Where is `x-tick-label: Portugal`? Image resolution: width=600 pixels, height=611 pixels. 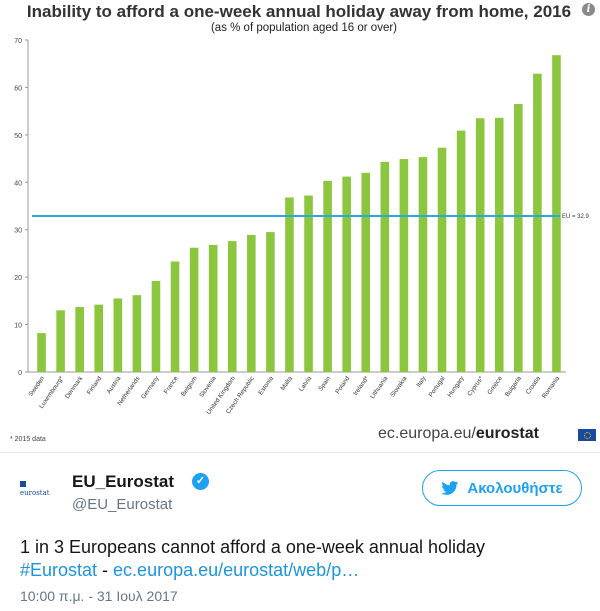
x-tick-label: Portugal is located at coordinates (436, 386).